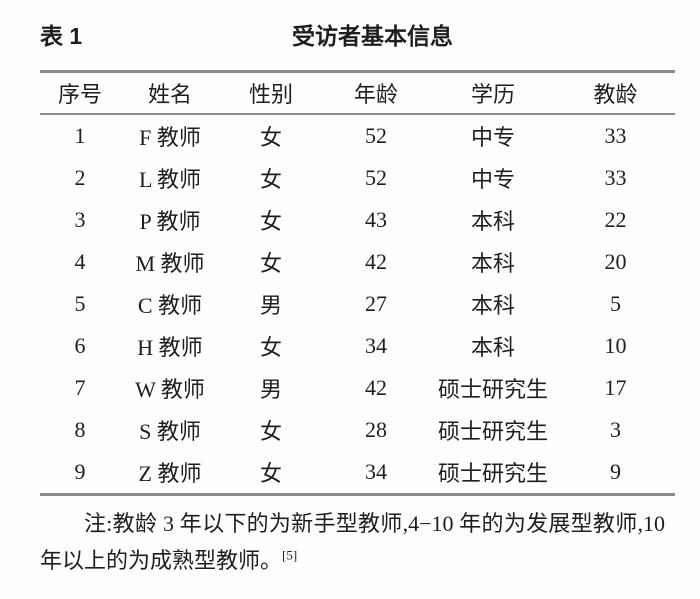  Describe the element at coordinates (170, 389) in the screenshot. I see `table-cell: W 教师` at that location.